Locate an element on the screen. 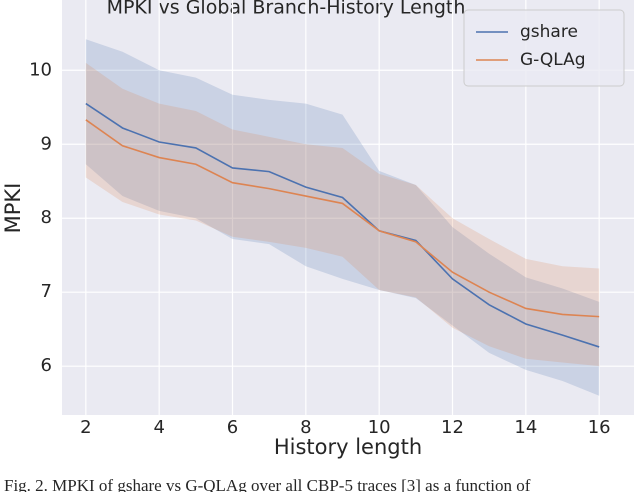 The image size is (640, 492). y-tick-label: 10 is located at coordinates (40, 69).